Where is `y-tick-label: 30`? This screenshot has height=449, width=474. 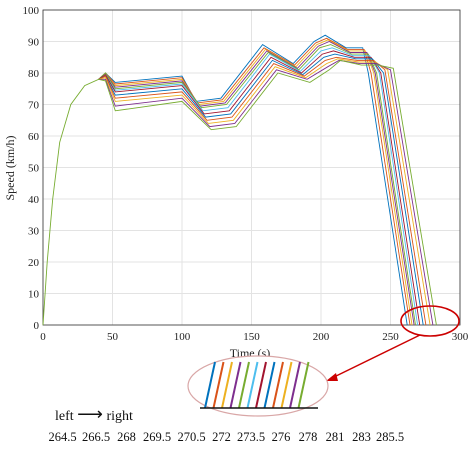
y-tick-label: 30 is located at coordinates (34, 232).